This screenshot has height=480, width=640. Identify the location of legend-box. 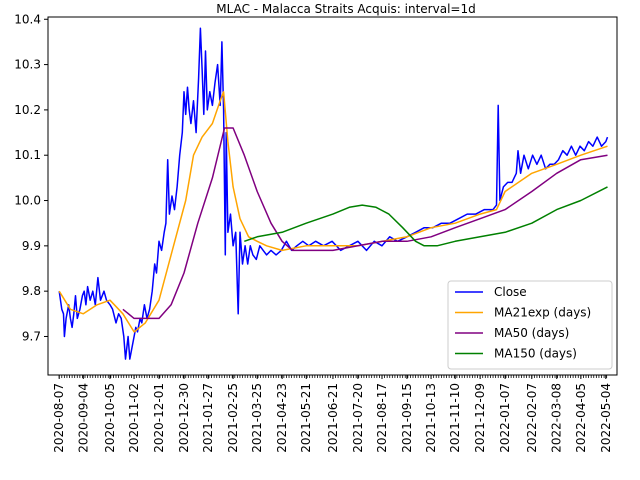
(530, 325).